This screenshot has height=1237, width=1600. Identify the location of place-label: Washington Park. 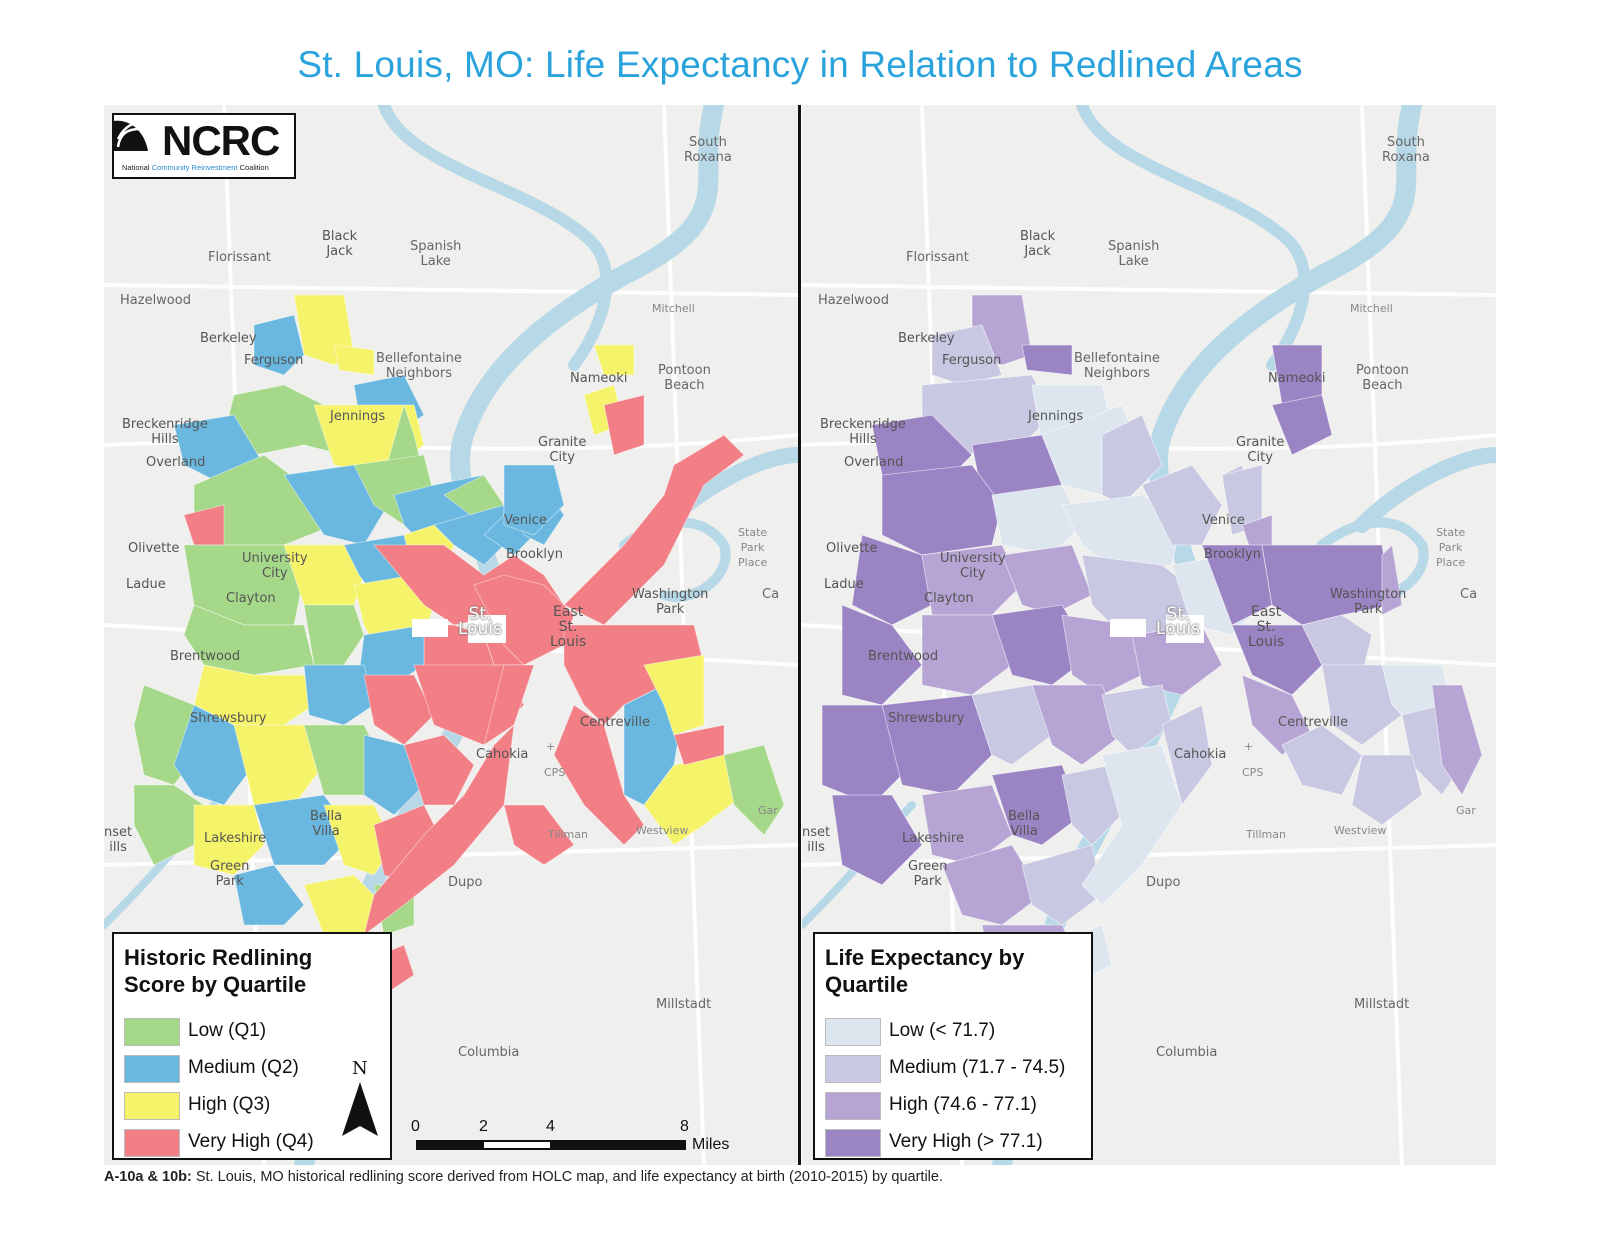
(1368, 602).